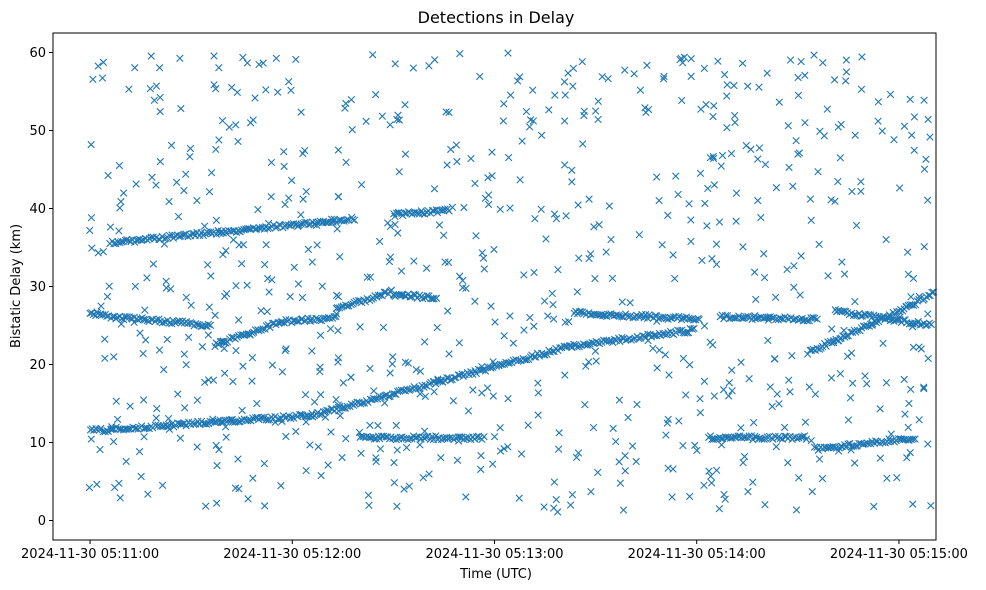 The image size is (986, 590). What do you see at coordinates (37, 209) in the screenshot?
I see `y-tick-label: 40` at bounding box center [37, 209].